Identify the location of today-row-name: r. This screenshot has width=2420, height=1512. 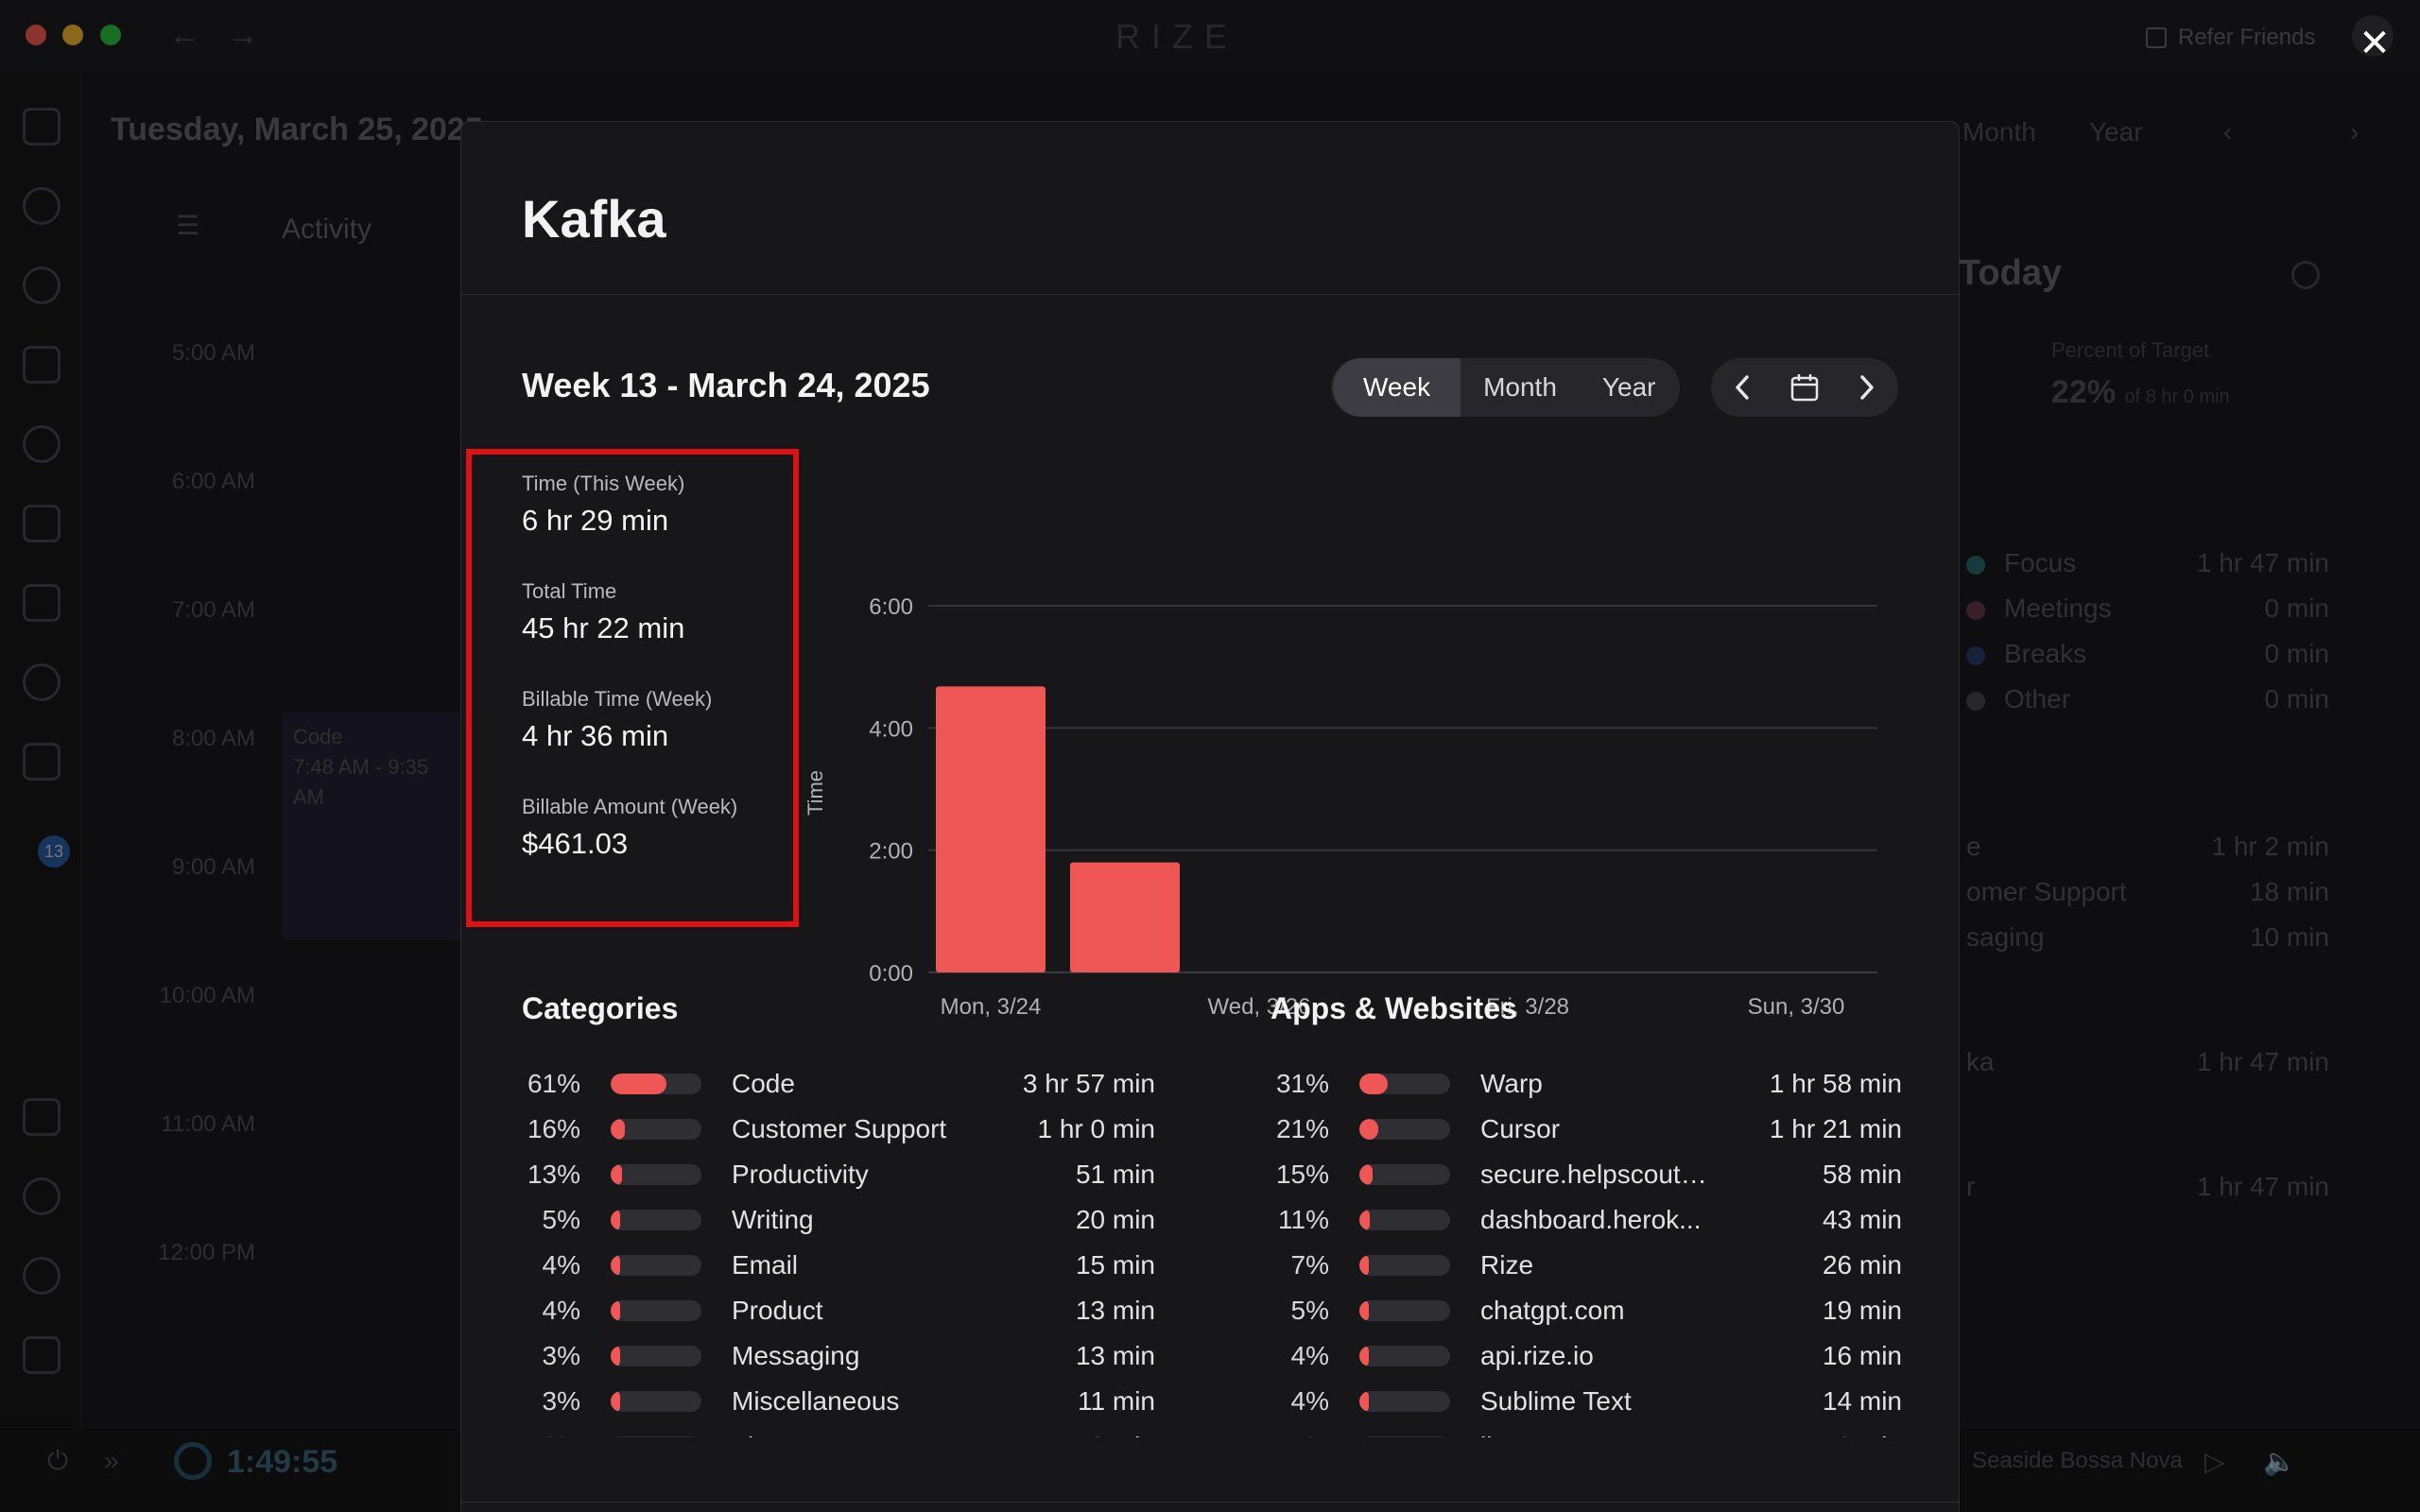
(1971, 1186).